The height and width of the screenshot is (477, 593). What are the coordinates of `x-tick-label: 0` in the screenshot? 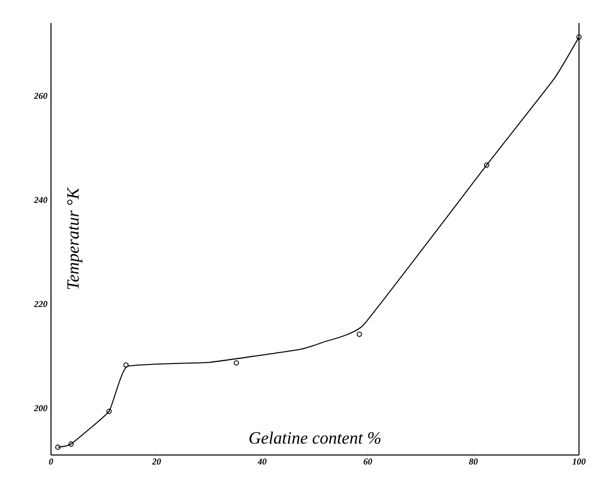 It's located at (51, 461).